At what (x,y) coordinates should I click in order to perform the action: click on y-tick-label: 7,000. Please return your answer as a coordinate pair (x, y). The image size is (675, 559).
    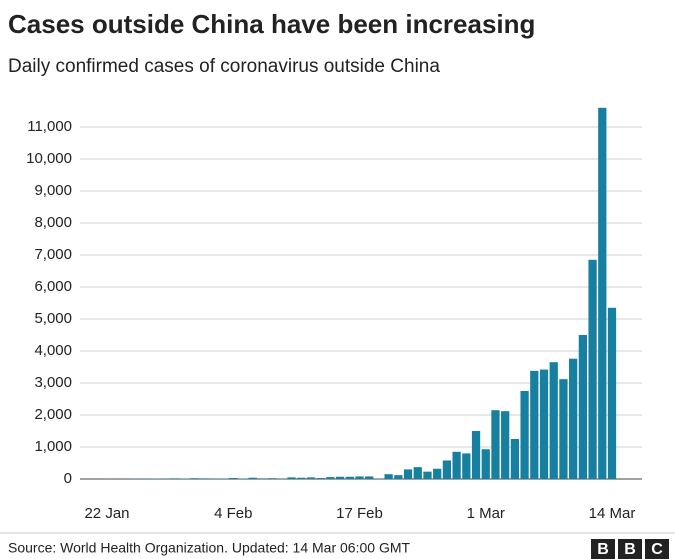
    Looking at the image, I should click on (53, 254).